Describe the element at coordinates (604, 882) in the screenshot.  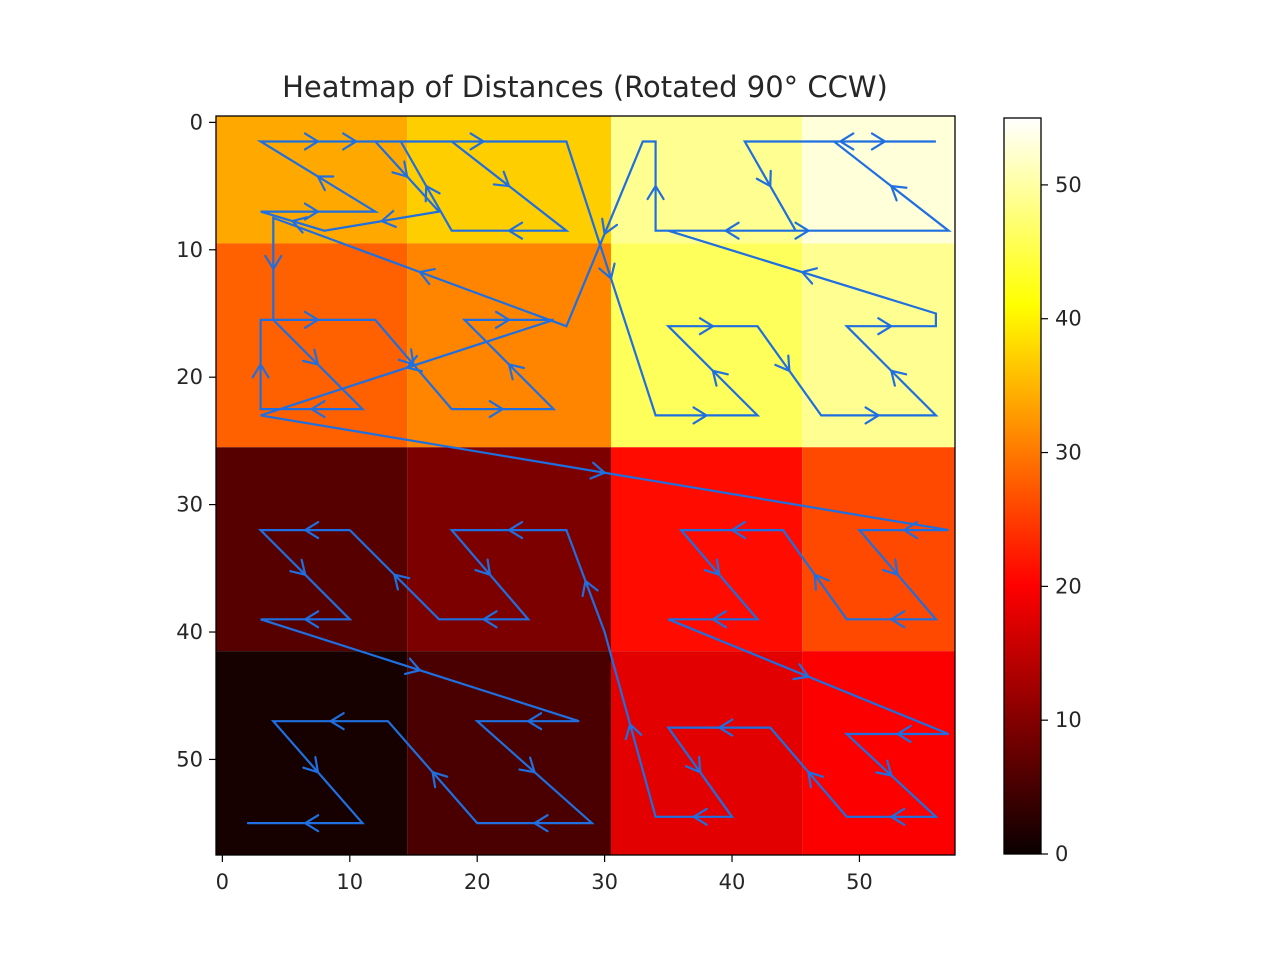
I see `x-tick-label: 30` at that location.